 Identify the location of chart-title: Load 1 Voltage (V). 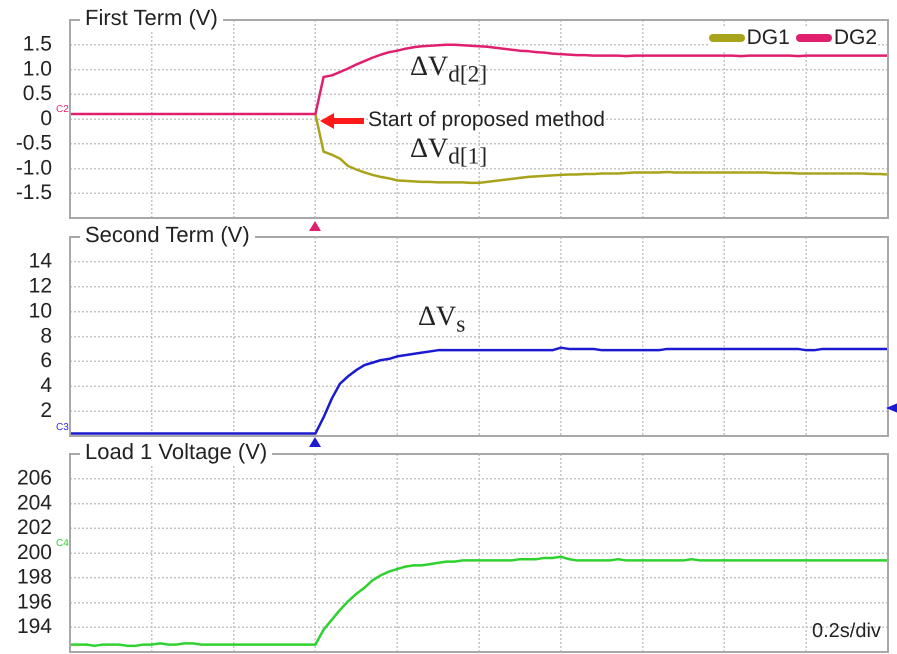
(176, 452).